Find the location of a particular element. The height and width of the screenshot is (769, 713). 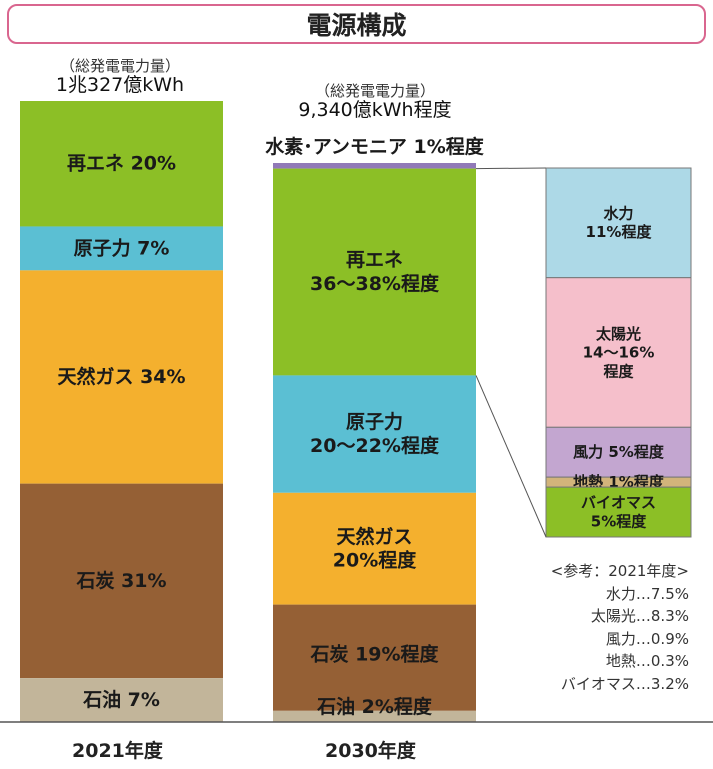

bar-2021-lng is located at coordinates (121, 377).